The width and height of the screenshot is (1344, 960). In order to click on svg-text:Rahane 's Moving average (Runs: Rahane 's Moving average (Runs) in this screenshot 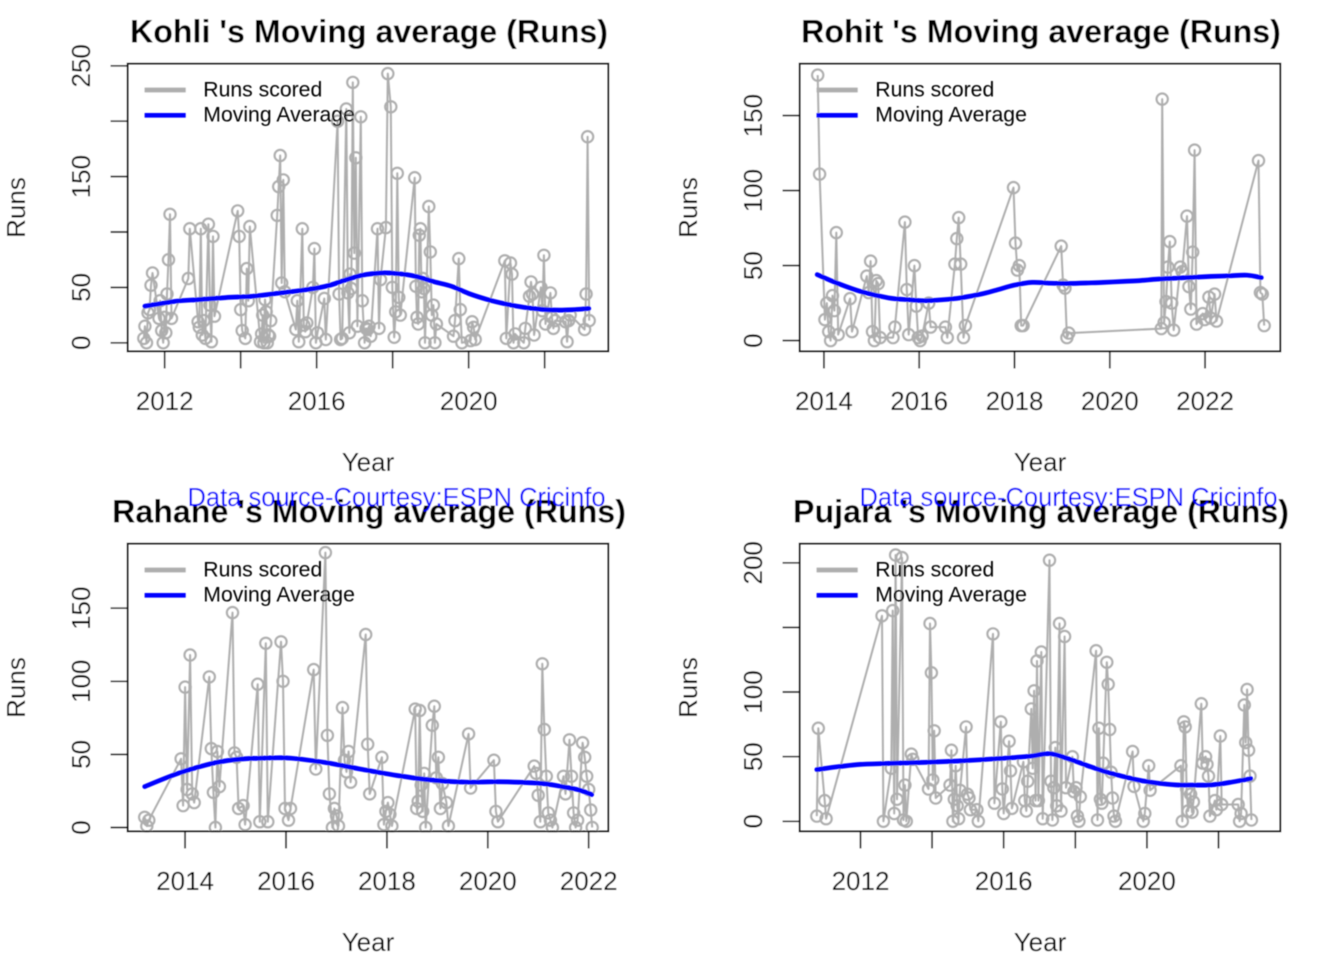, I will do `click(369, 512)`.